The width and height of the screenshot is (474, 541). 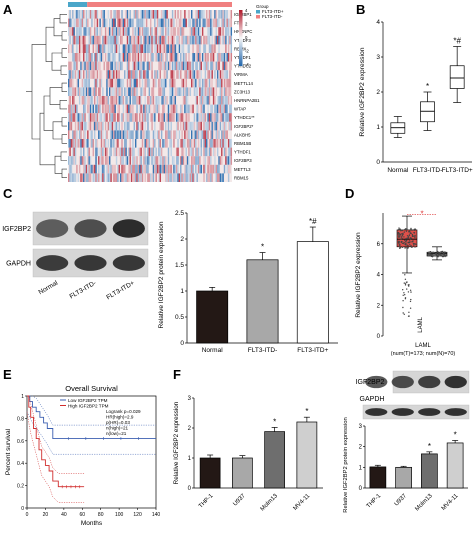 I want to click on x-tick-label: 120, so click(x=137, y=515).